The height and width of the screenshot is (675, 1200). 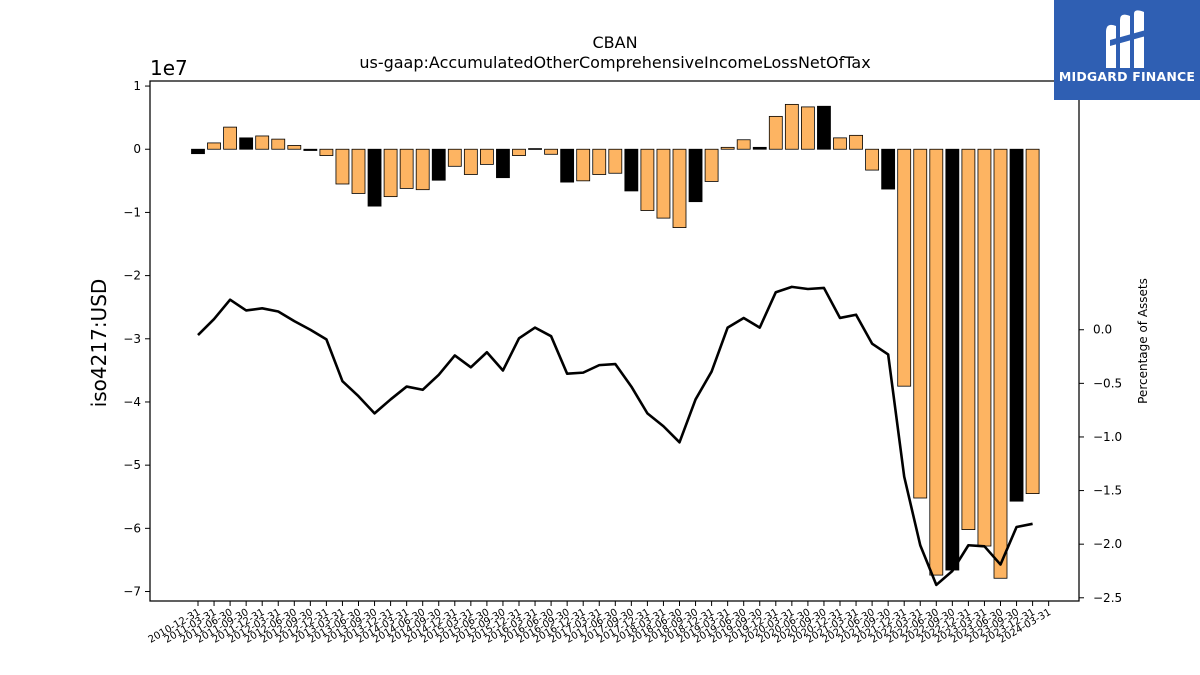 I want to click on y-tick-label: −3, so click(x=132, y=339).